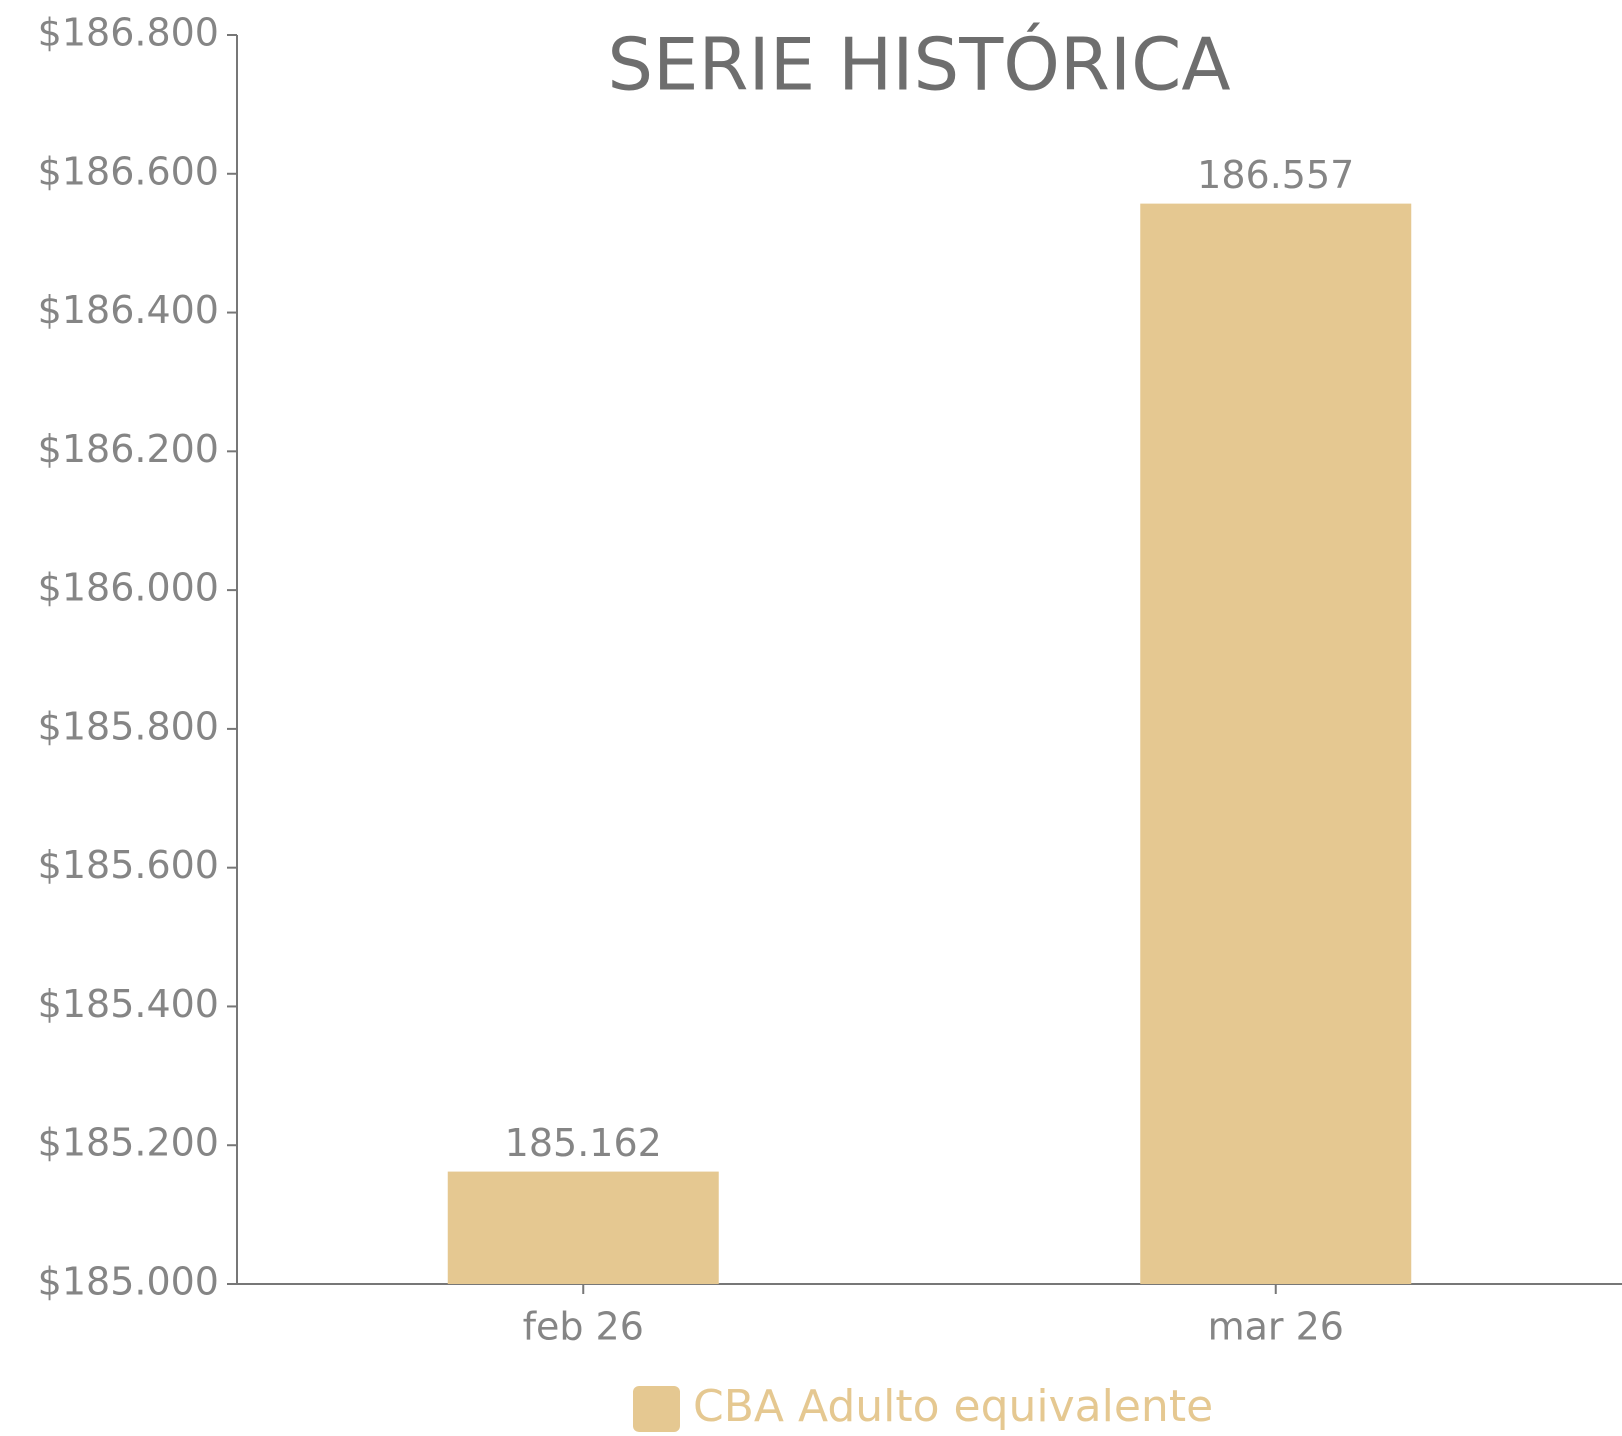 The height and width of the screenshot is (1436, 1622). I want to click on data-label: 186.557, so click(1275, 175).